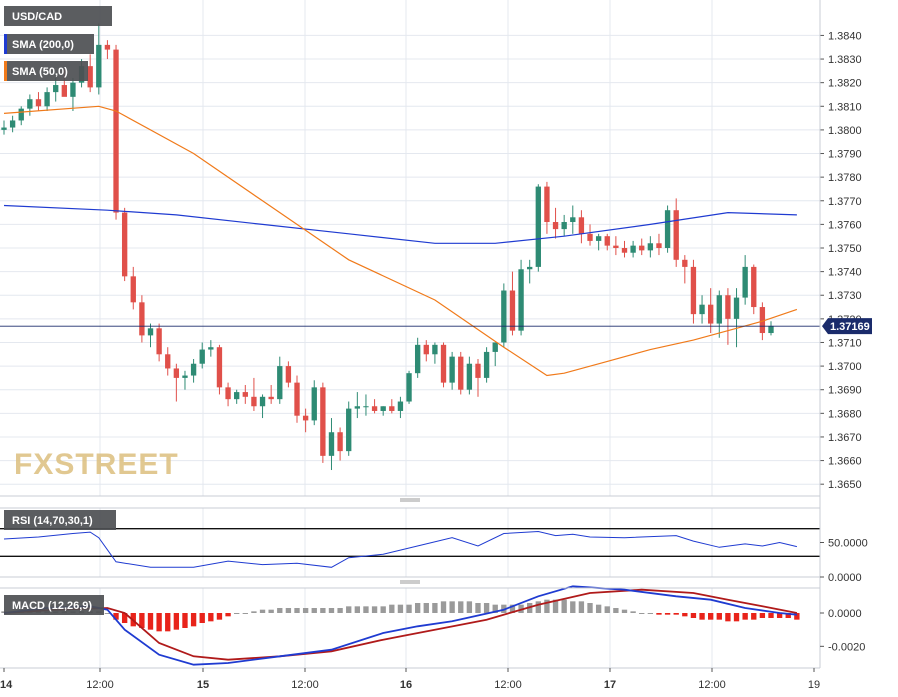 The width and height of the screenshot is (898, 697). Describe the element at coordinates (846, 647) in the screenshot. I see `macd-y-tick-label: -0.0020` at that location.